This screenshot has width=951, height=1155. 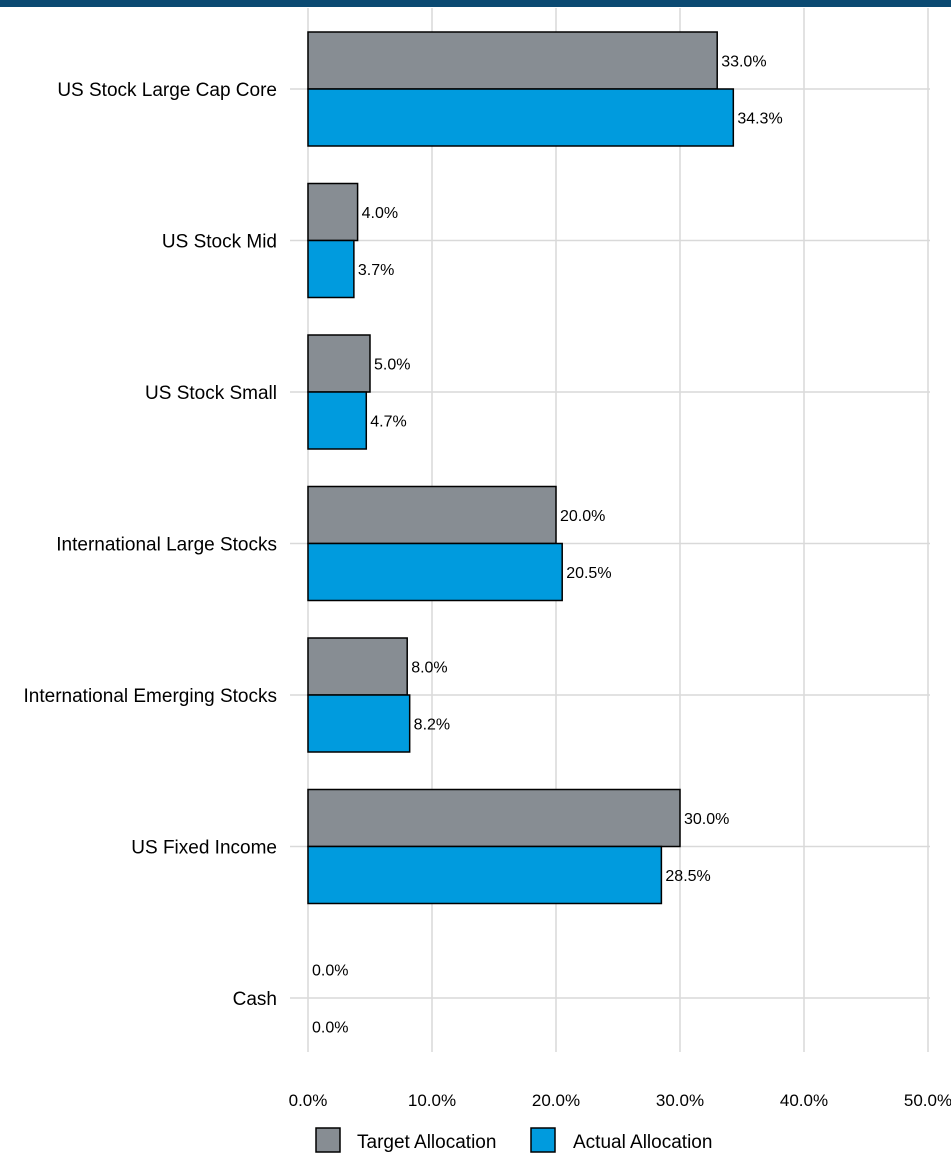 What do you see at coordinates (588, 573) in the screenshot?
I see `value-label: 20.5%` at bounding box center [588, 573].